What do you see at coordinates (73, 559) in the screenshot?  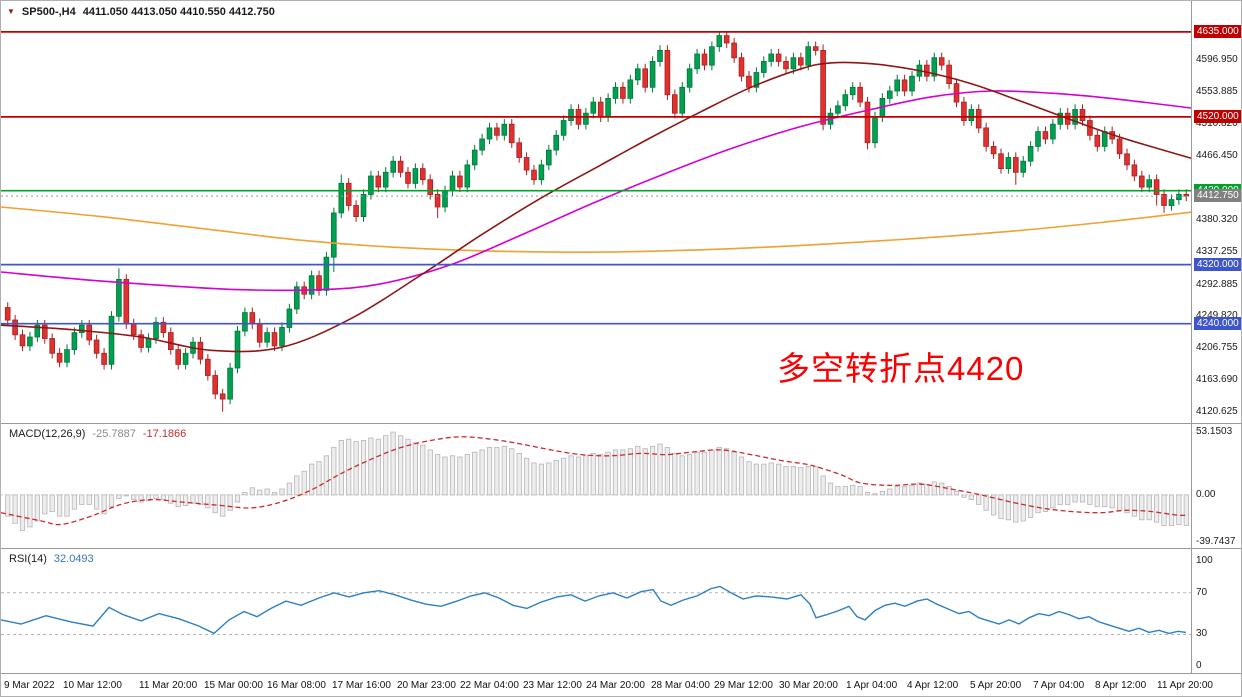 I see `rsi-value: 32.0493` at bounding box center [73, 559].